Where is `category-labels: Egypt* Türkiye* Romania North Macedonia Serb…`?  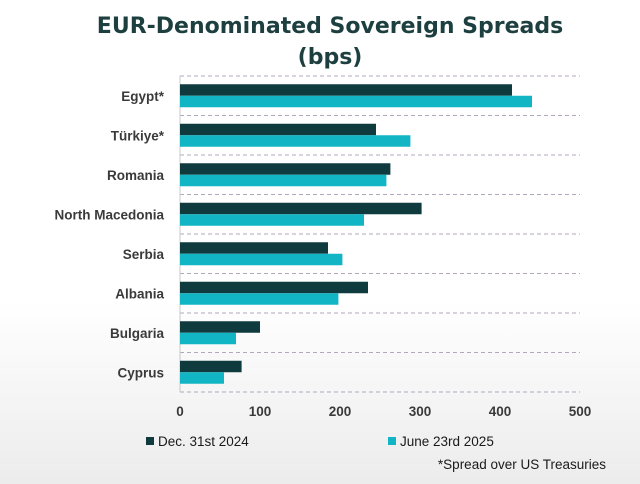
category-labels: Egypt* Türkiye* Romania North Macedonia Serb… is located at coordinates (109, 235).